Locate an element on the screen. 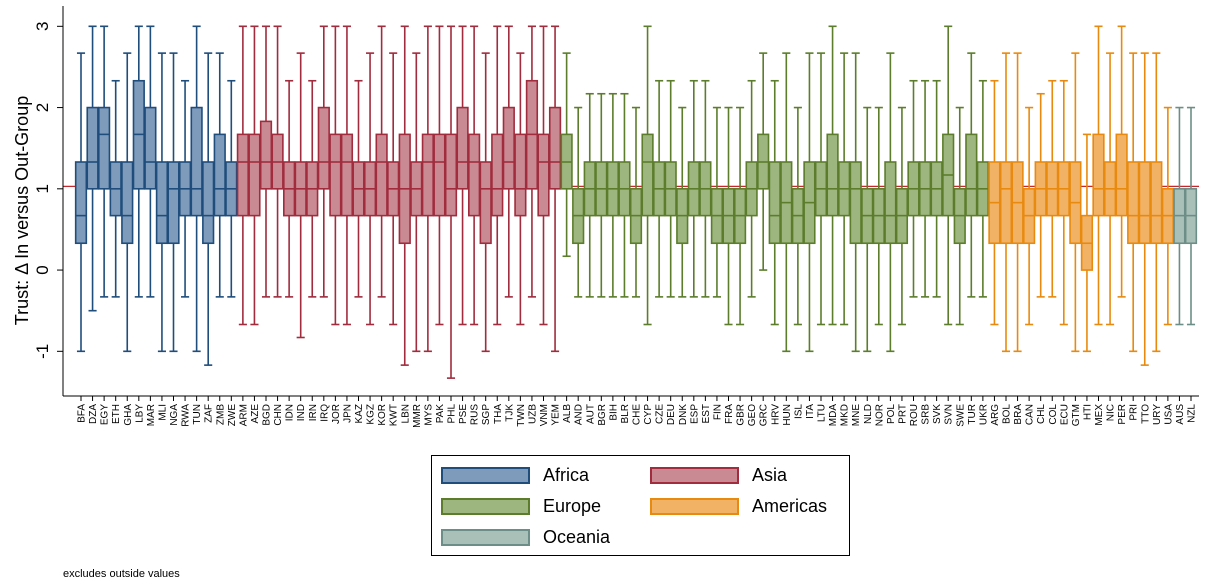 The width and height of the screenshot is (1212, 588). x-tick-label-idn: IDN is located at coordinates (290, 412).